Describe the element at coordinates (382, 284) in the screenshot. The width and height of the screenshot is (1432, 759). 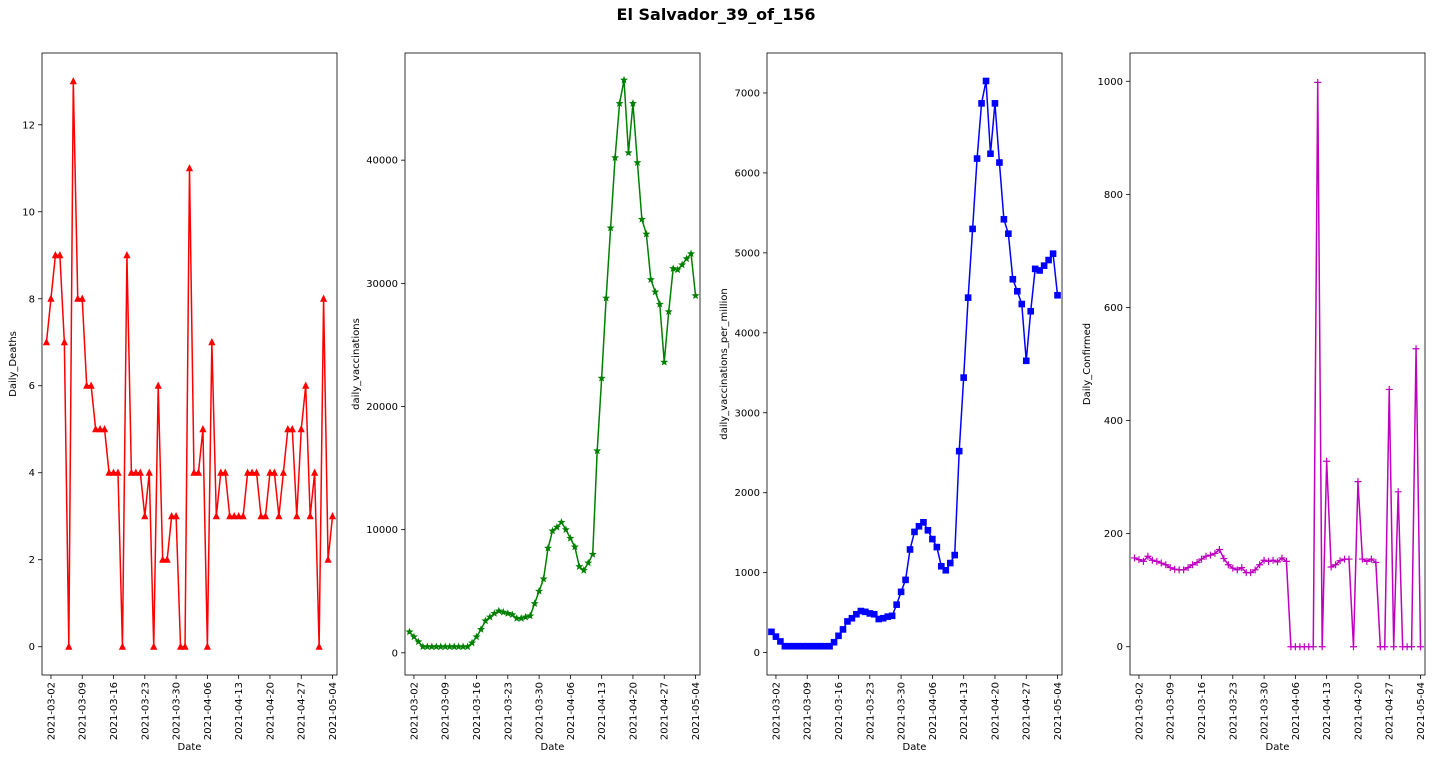
I see `y-tick-label: 30000` at that location.